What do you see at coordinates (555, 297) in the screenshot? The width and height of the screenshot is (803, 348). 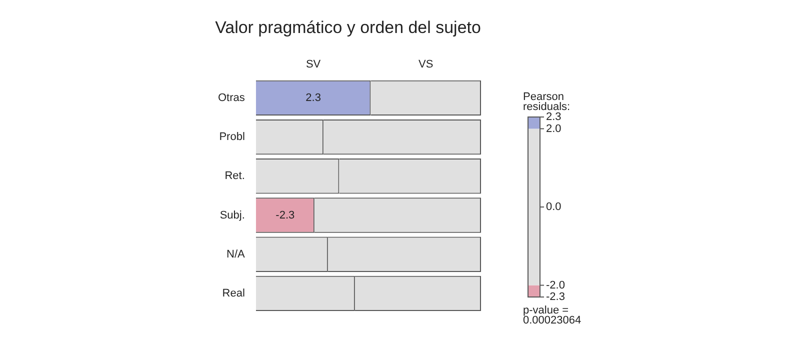 I see `color-bar-label: -2.3` at bounding box center [555, 297].